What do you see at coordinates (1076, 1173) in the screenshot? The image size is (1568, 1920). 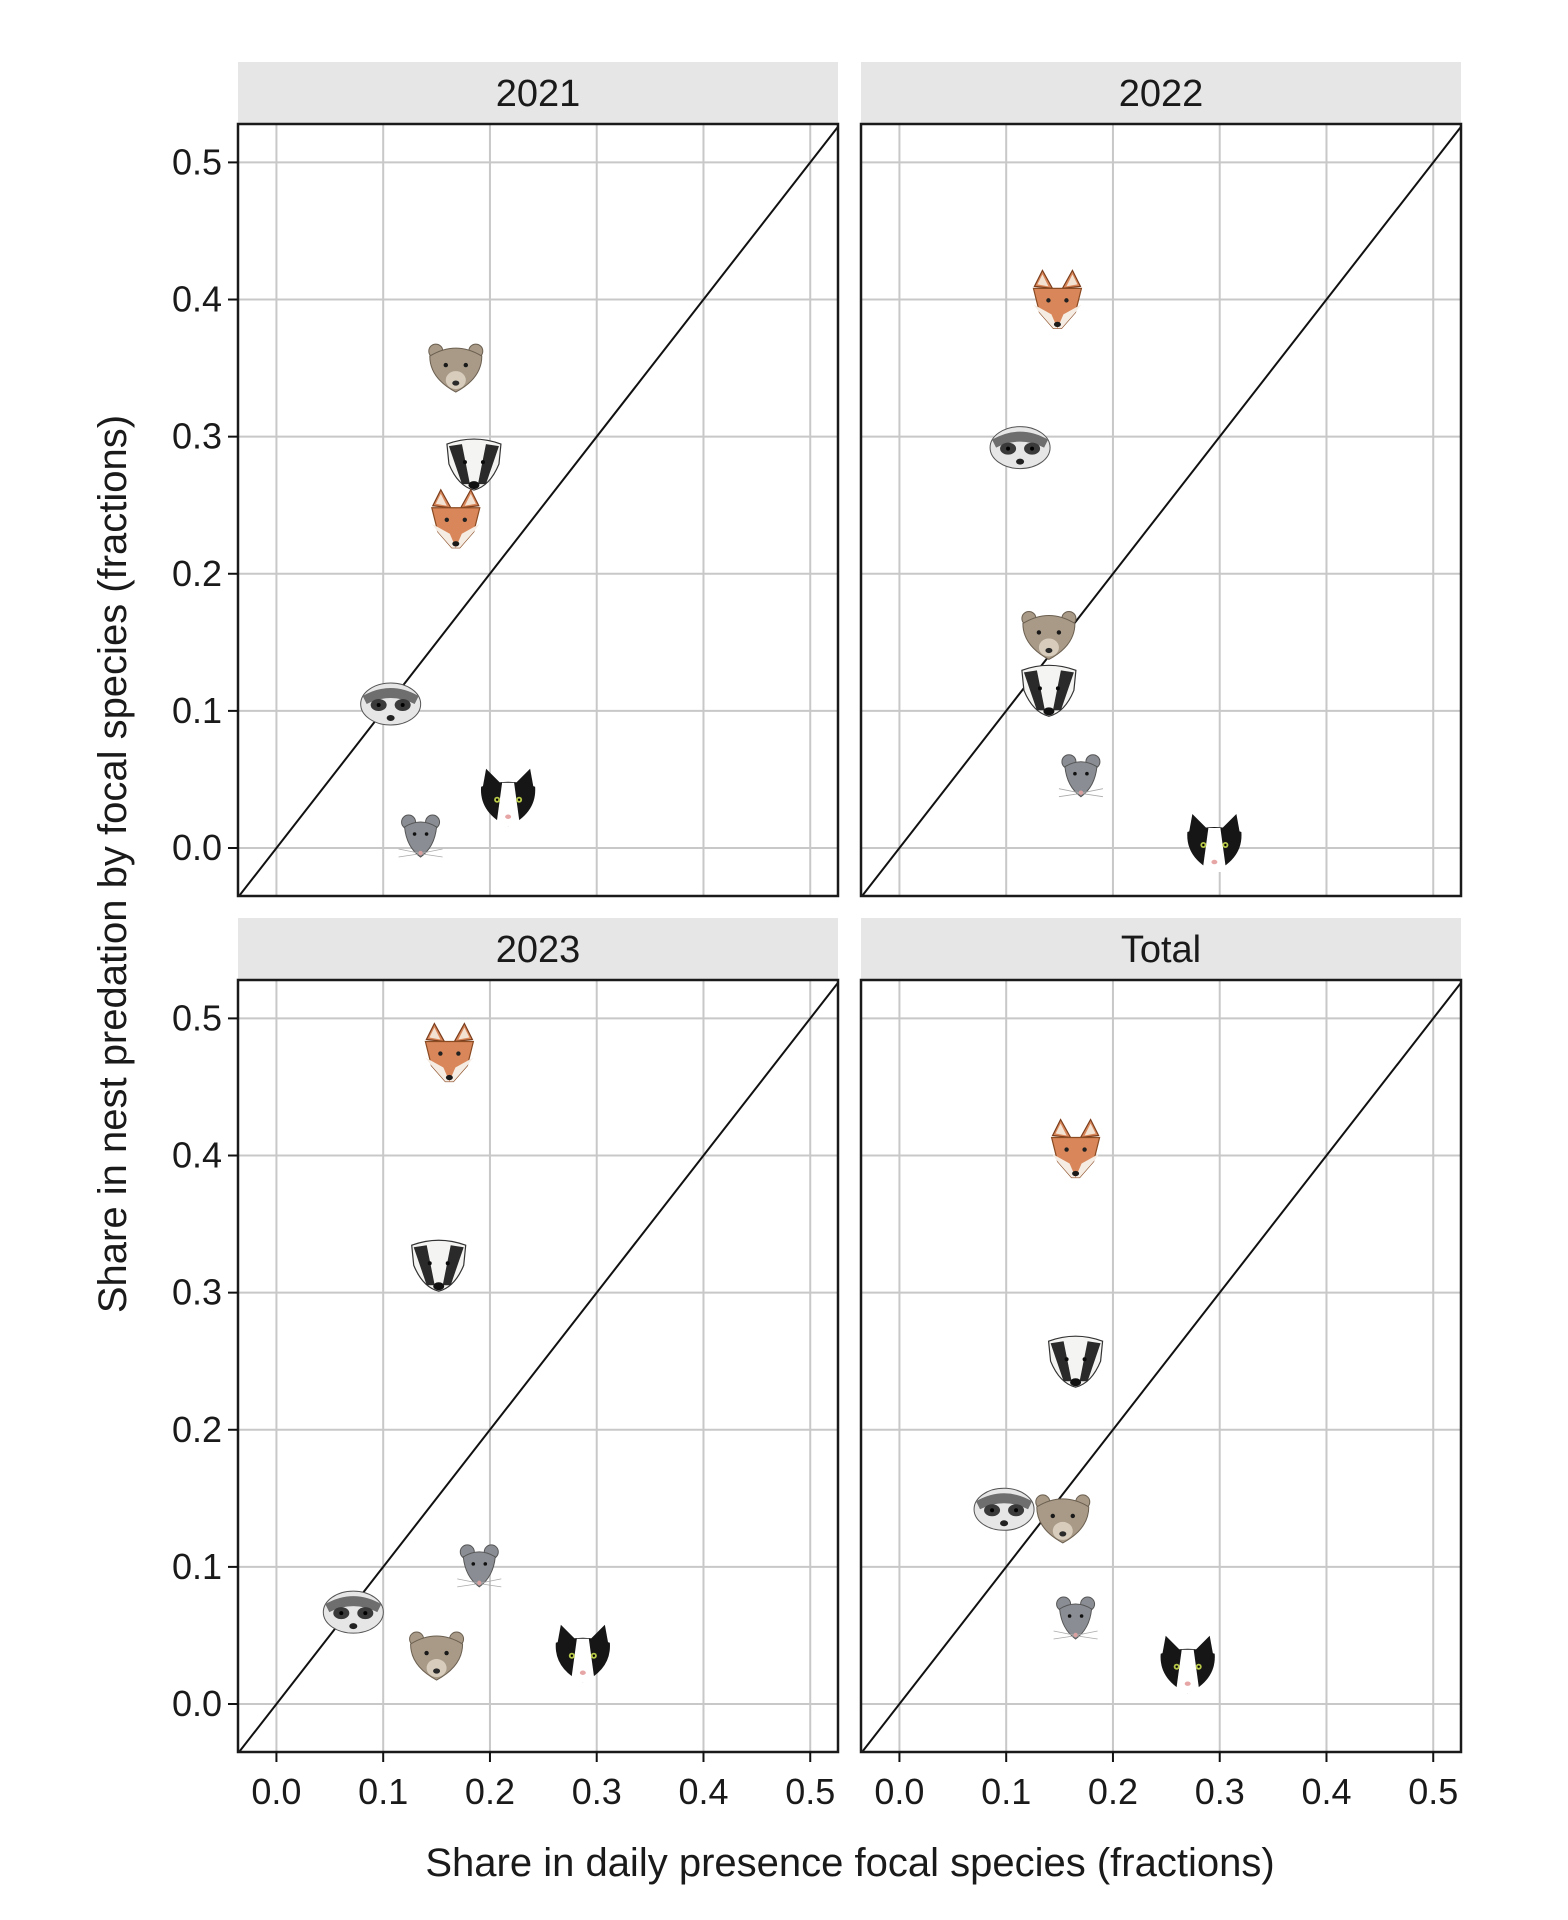 I see `fox-nose` at bounding box center [1076, 1173].